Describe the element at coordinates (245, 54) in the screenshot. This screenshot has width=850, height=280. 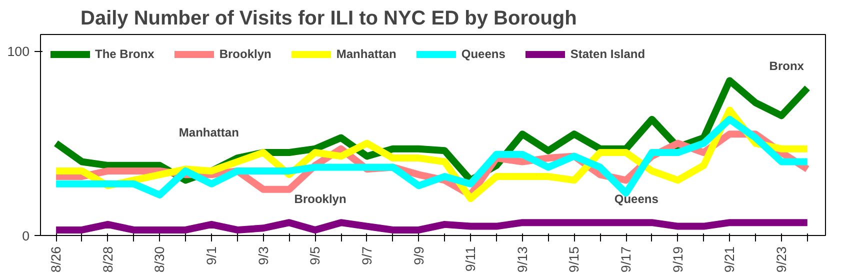
I see `legend-label: Brooklyn` at that location.